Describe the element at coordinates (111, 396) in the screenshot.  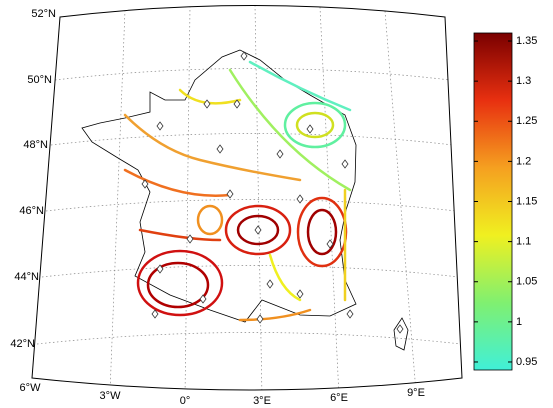
I see `lon-label: 3°W` at that location.